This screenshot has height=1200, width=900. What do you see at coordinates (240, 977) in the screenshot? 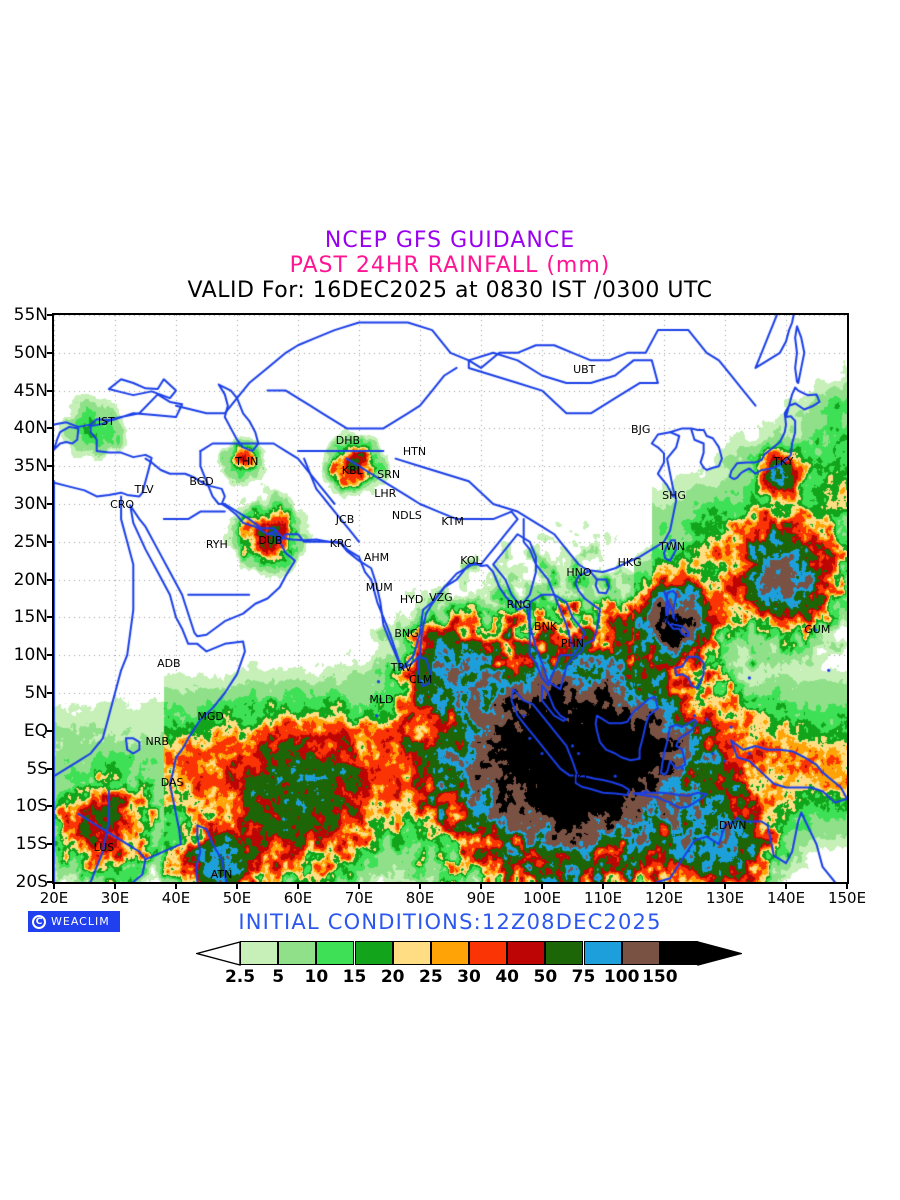
I see `colorbar-tick-label: 2.5` at bounding box center [240, 977].